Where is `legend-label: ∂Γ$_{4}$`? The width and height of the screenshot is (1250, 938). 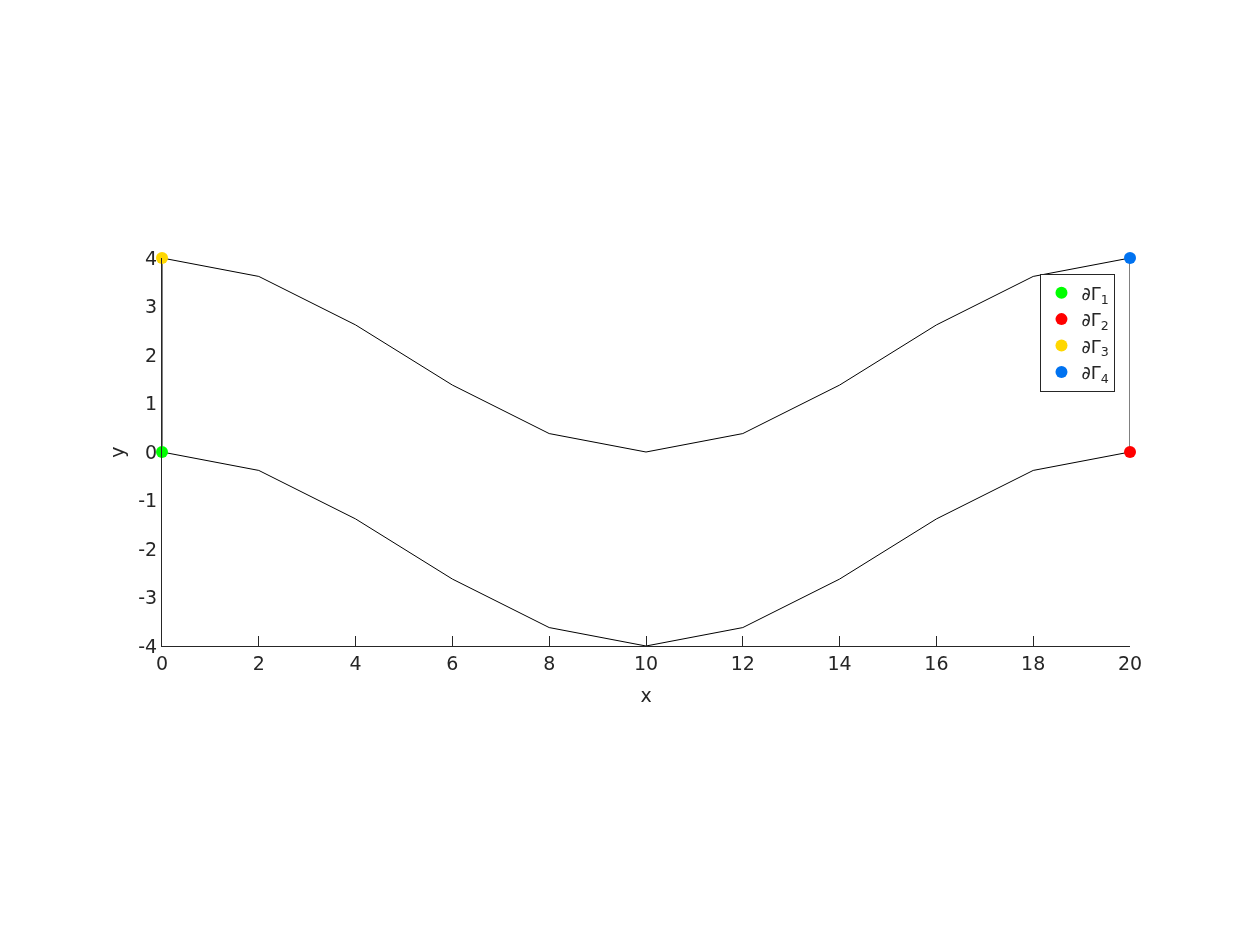
legend-label: ∂Γ$_{4}$ is located at coordinates (1095, 373).